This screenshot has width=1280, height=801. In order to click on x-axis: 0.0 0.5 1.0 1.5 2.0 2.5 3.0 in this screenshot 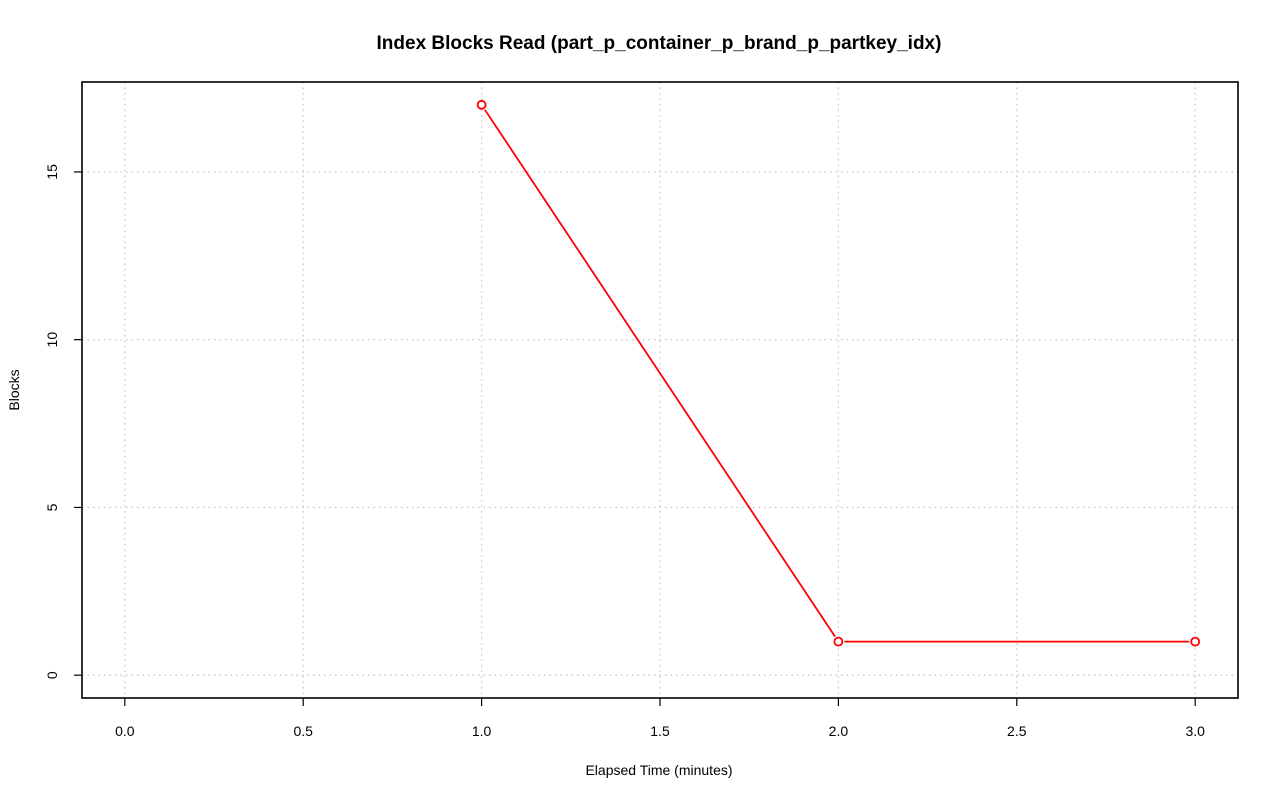, I will do `click(660, 718)`.